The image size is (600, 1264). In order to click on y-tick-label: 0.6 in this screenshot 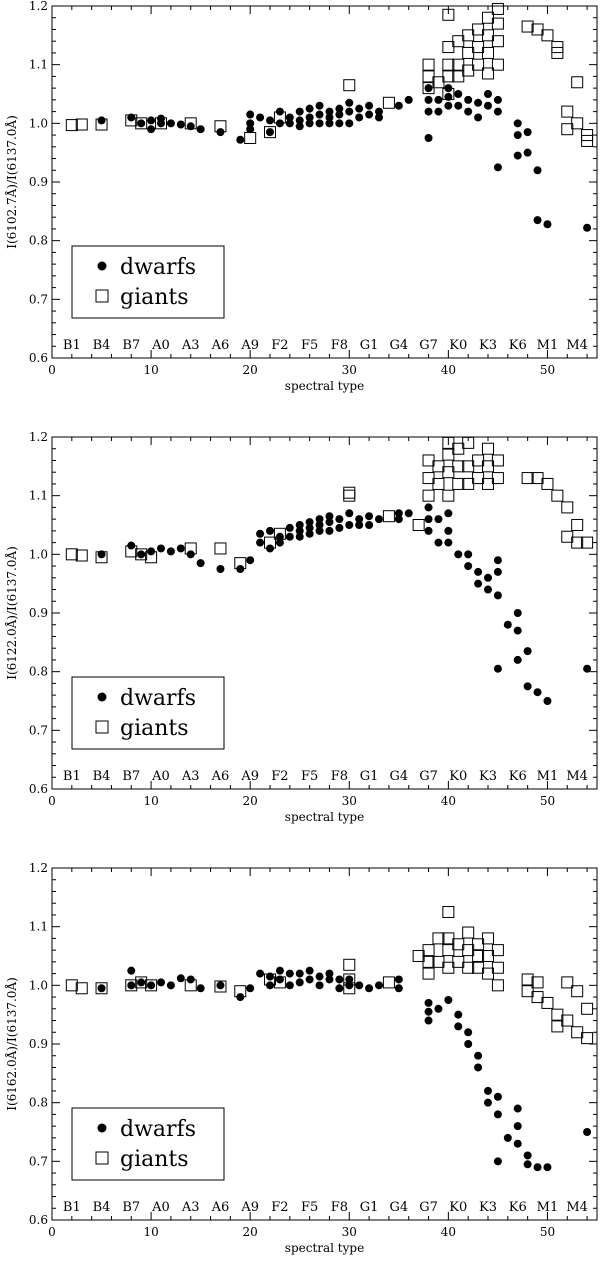, I will do `click(38, 358)`.